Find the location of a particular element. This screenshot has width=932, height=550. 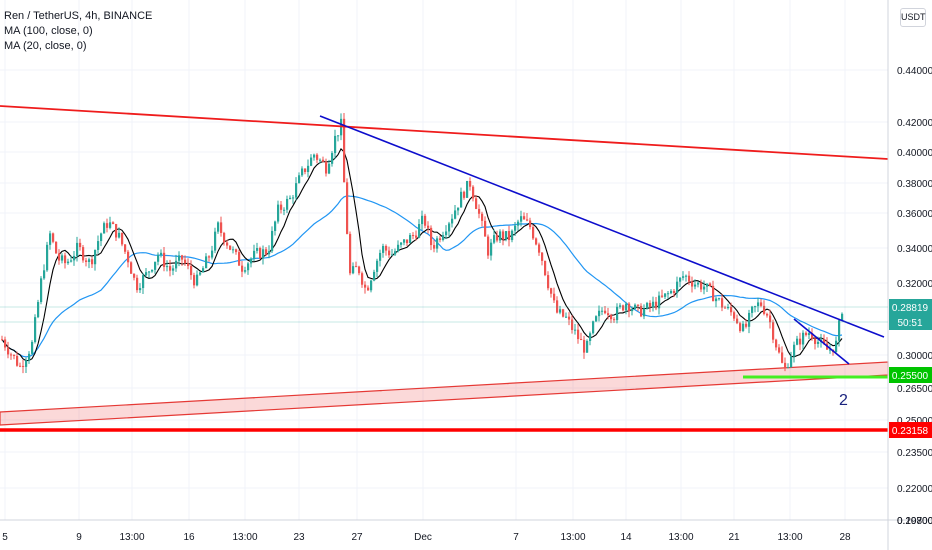

x-tick-label: 13:00 is located at coordinates (680, 537).